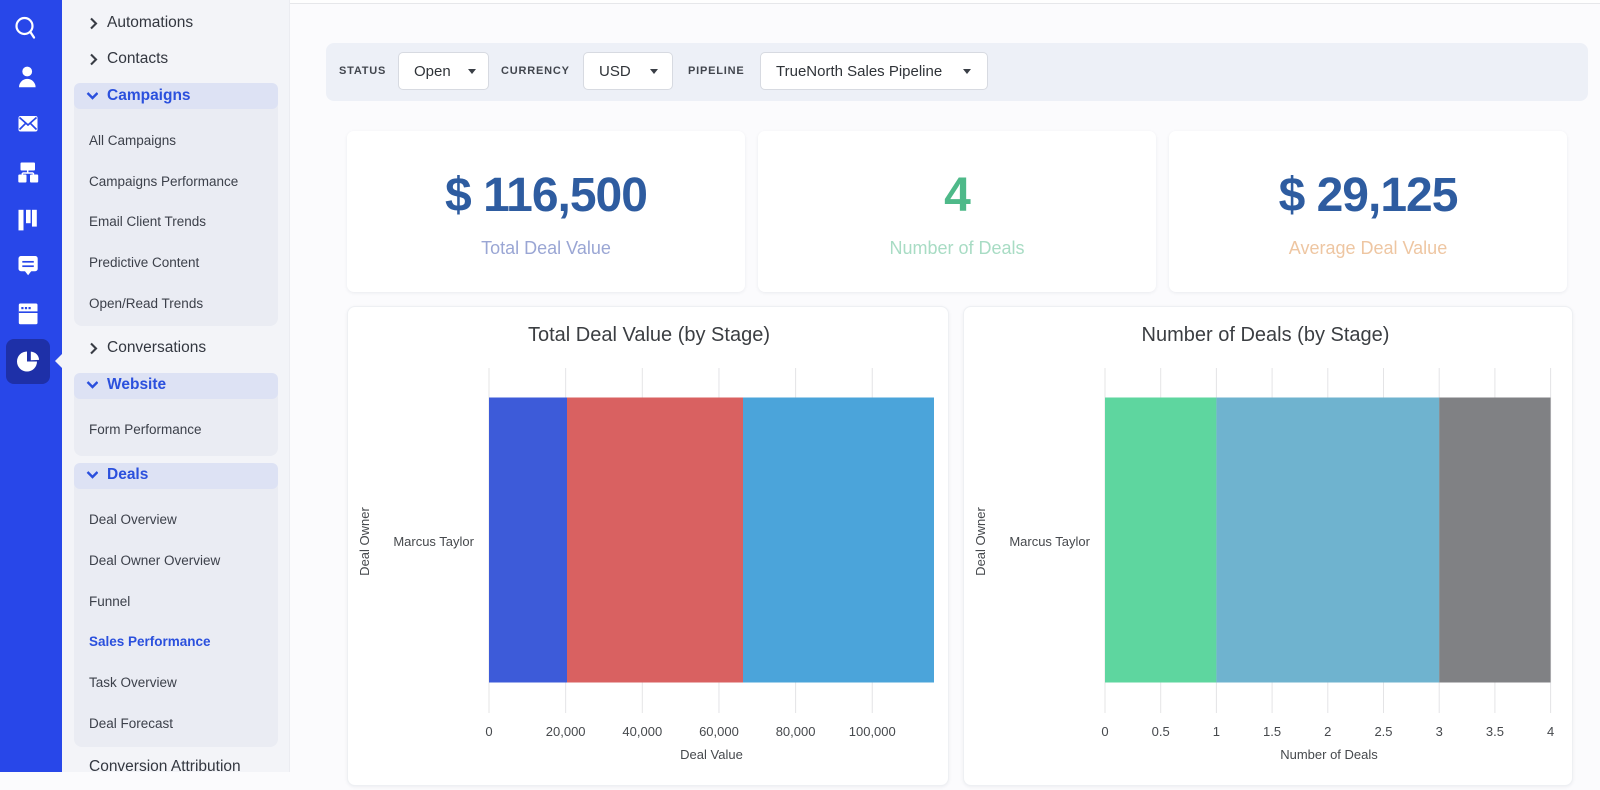 This screenshot has width=1600, height=790. What do you see at coordinates (1161, 731) in the screenshot?
I see `svg-text: 0.5` at bounding box center [1161, 731].